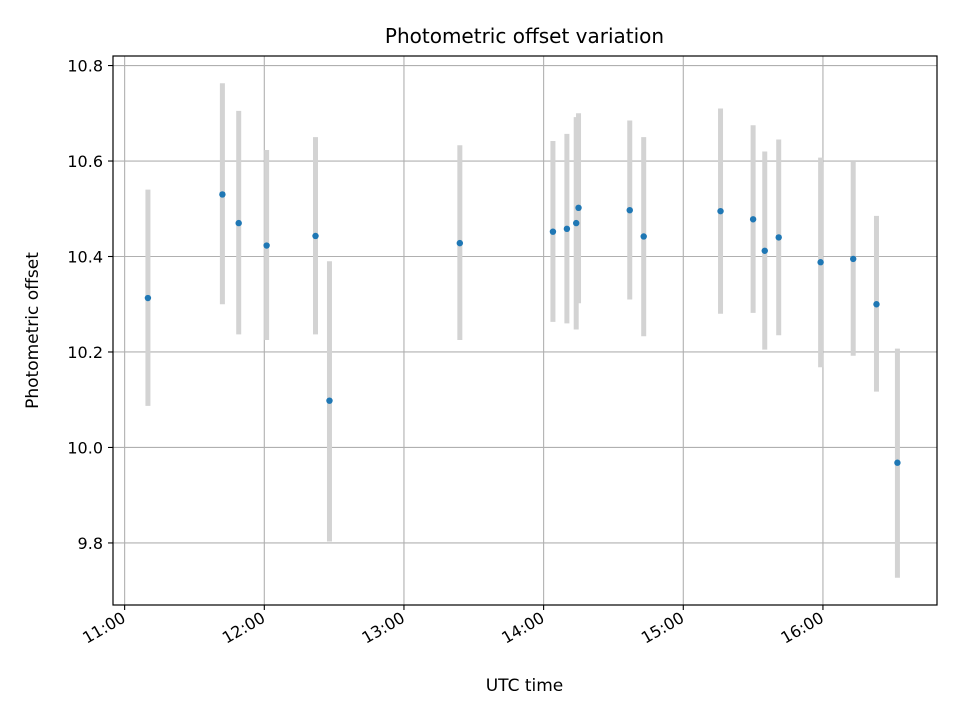  I want to click on y-tick-label: 10.0, so click(85, 447).